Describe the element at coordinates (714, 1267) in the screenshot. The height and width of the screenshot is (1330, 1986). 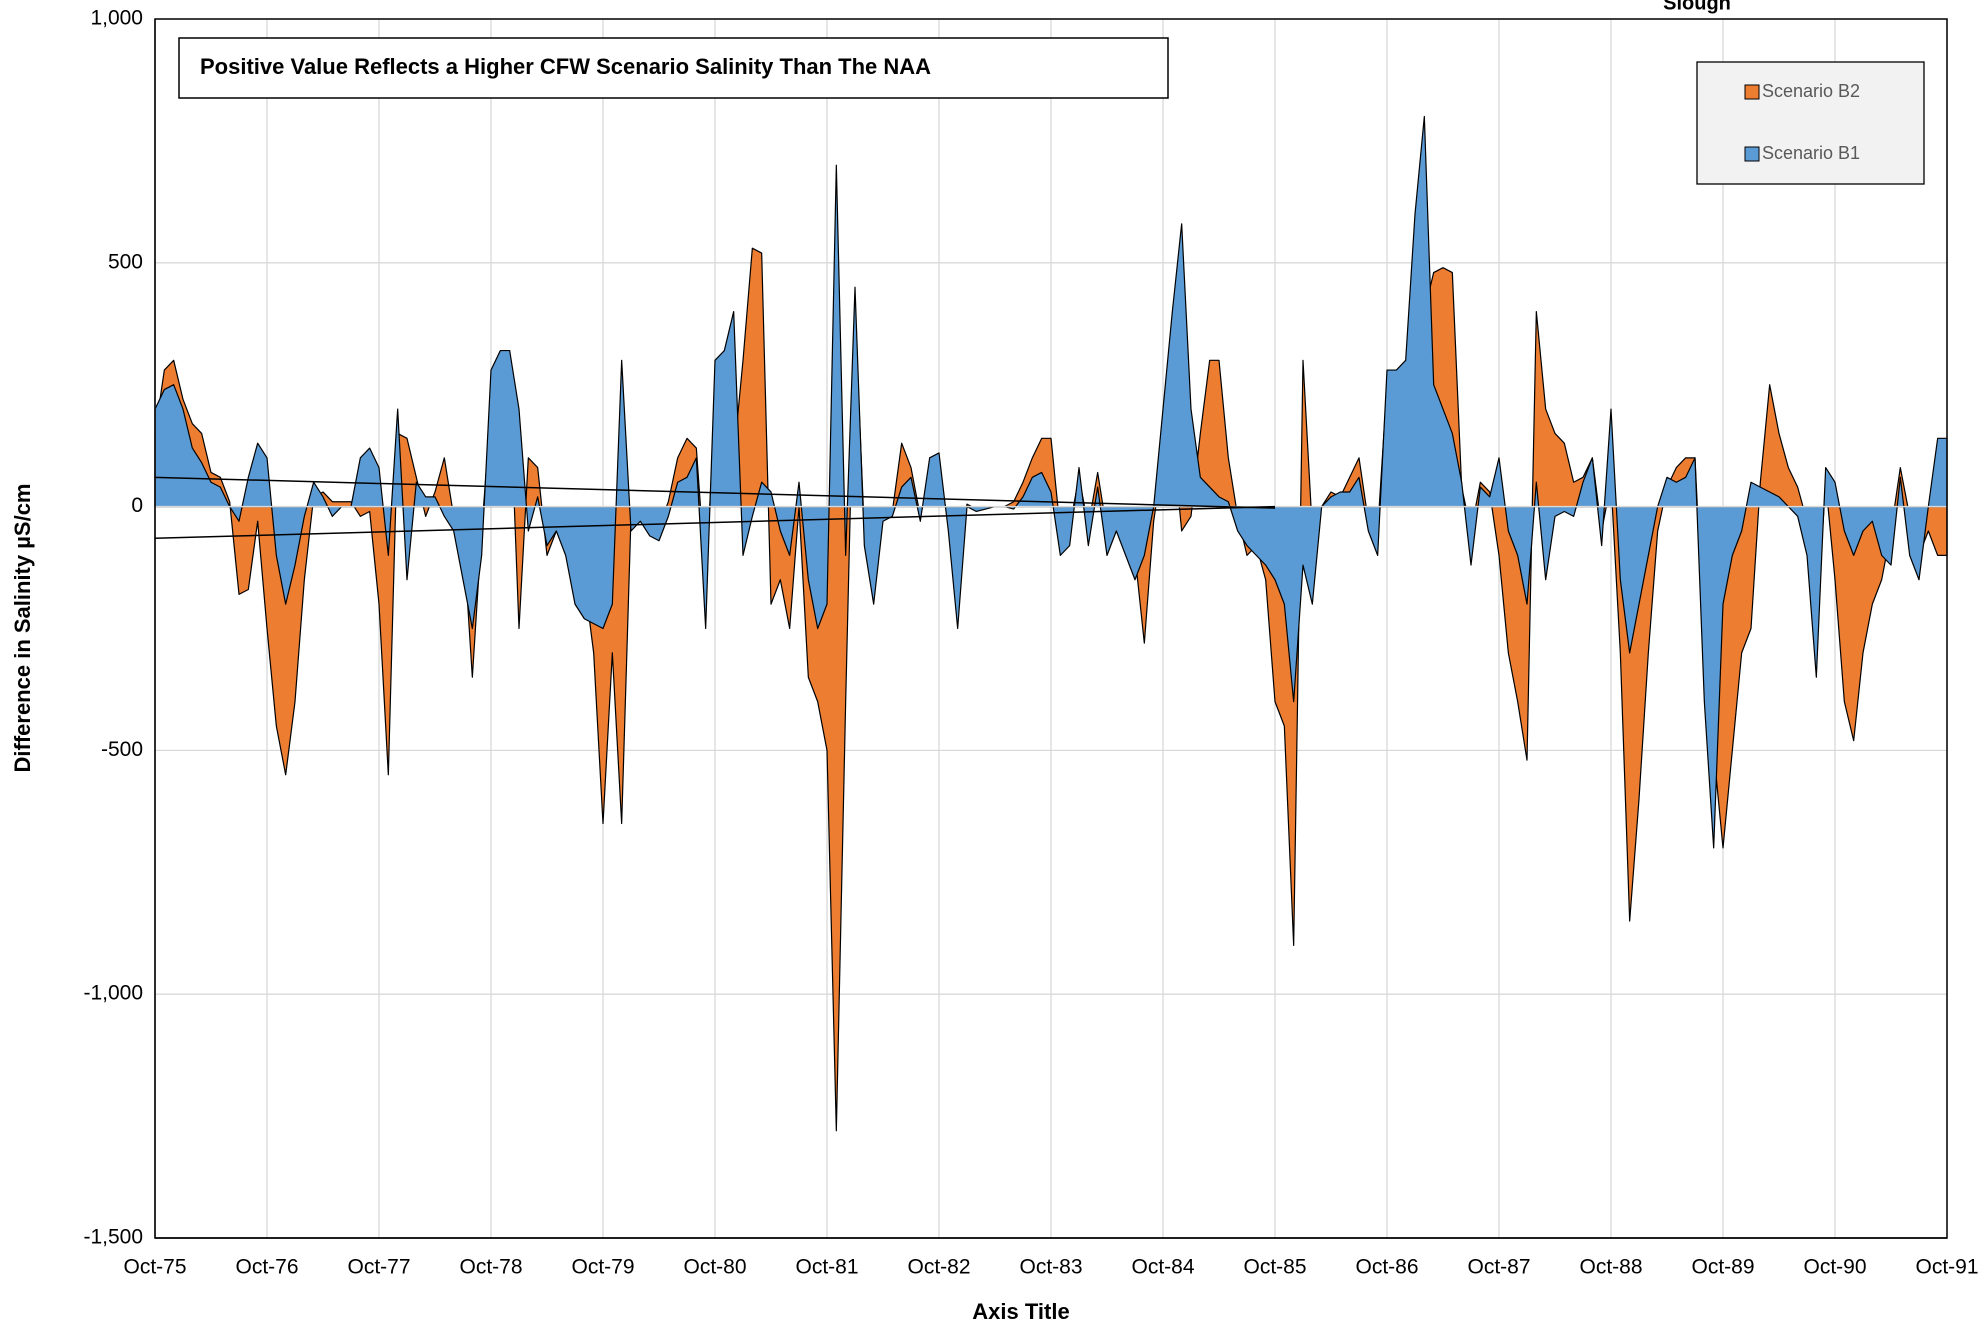
I see `x-tick-label: Oct-80` at that location.